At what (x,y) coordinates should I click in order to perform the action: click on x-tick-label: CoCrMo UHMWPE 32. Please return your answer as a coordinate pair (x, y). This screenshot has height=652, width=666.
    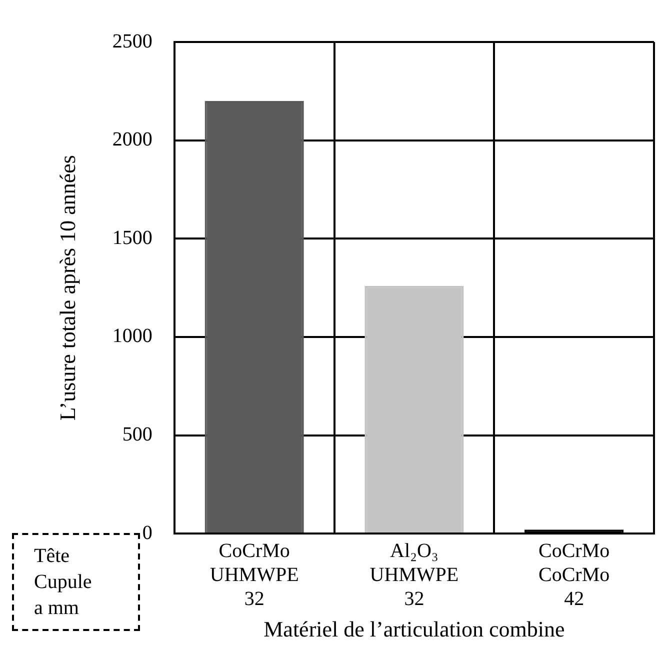
    Looking at the image, I should click on (254, 575).